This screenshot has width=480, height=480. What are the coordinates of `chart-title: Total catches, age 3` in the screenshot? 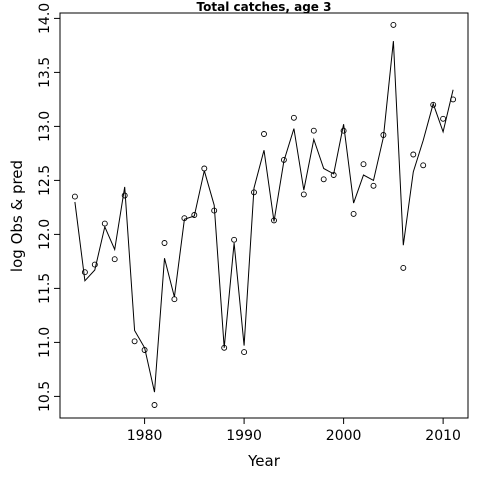 It's located at (264, 7).